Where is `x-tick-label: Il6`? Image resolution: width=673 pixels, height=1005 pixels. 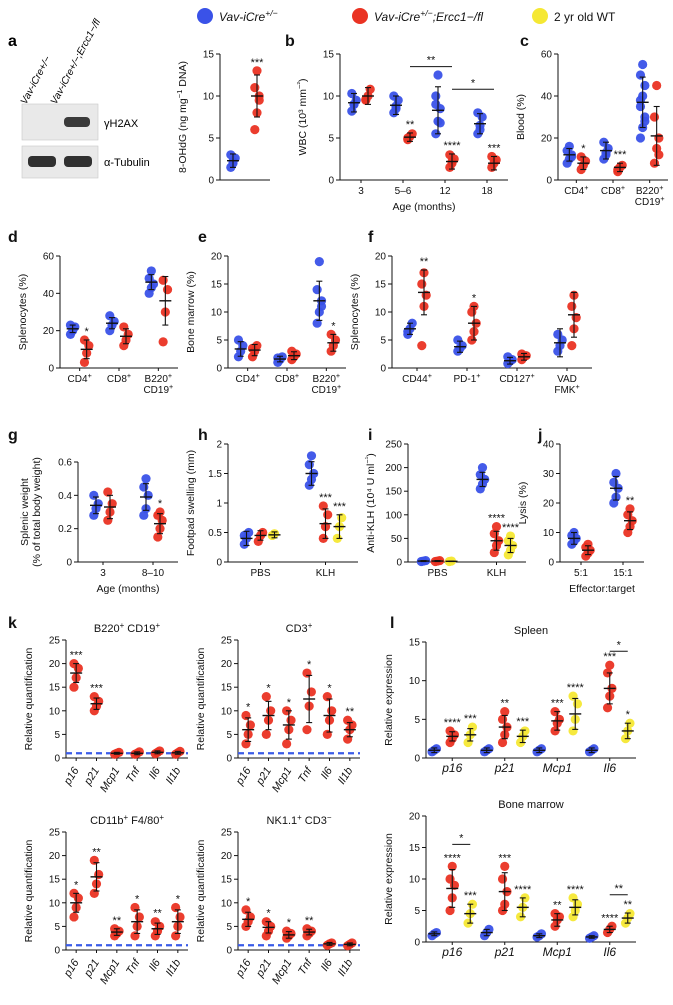 x-tick-label: Il6 is located at coordinates (327, 772).